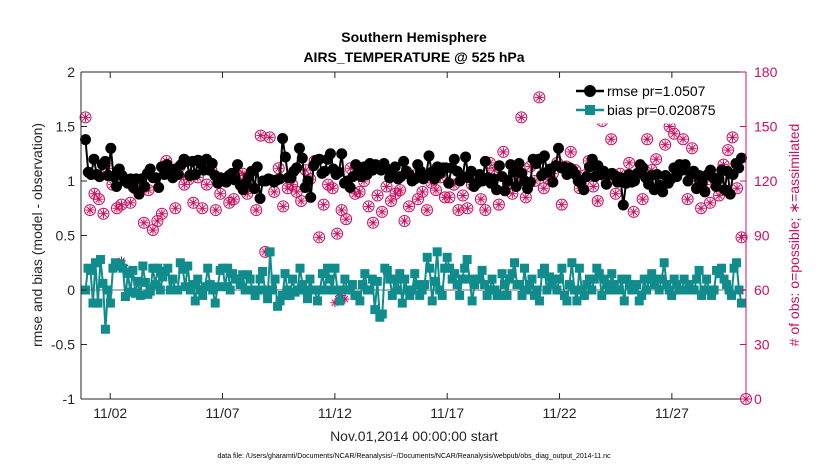  Describe the element at coordinates (762, 290) in the screenshot. I see `y-tick-label-right: 60` at that location.